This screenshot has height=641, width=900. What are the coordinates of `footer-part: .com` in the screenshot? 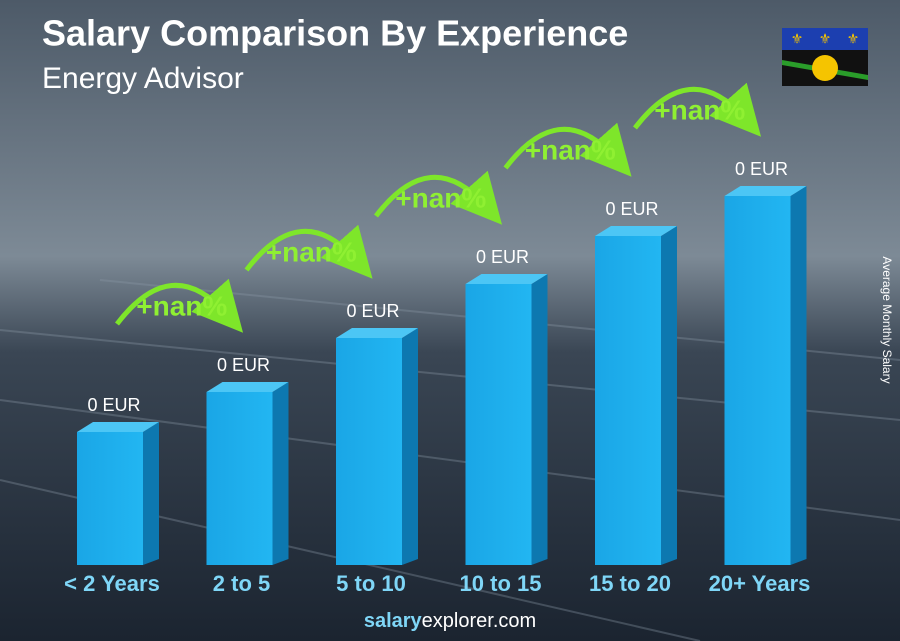 It's located at (514, 621).